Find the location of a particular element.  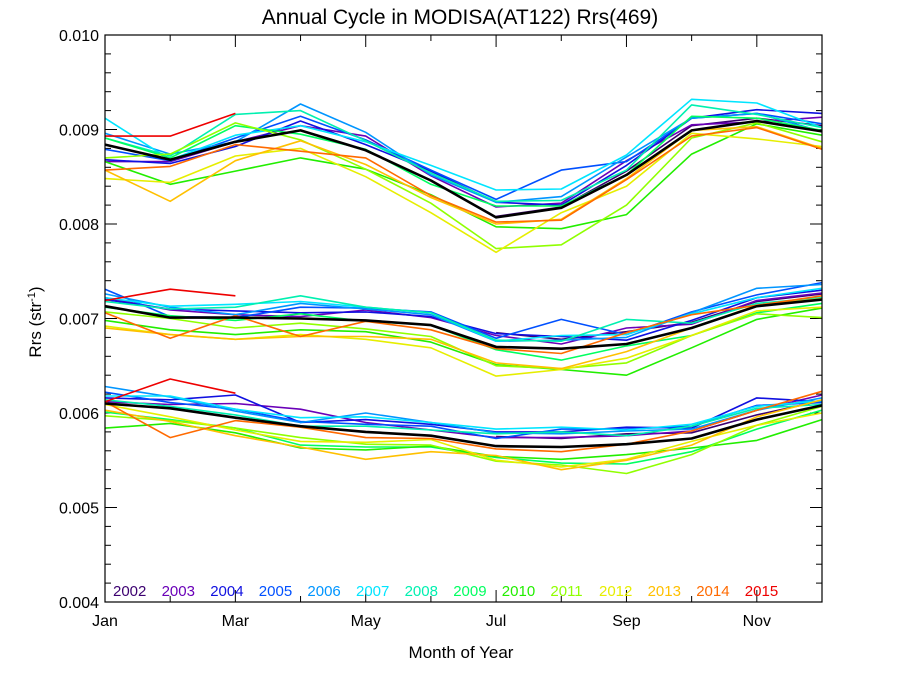

chart-title: Annual Cycle in MODISA(AT122) Rrs(469) is located at coordinates (460, 17).